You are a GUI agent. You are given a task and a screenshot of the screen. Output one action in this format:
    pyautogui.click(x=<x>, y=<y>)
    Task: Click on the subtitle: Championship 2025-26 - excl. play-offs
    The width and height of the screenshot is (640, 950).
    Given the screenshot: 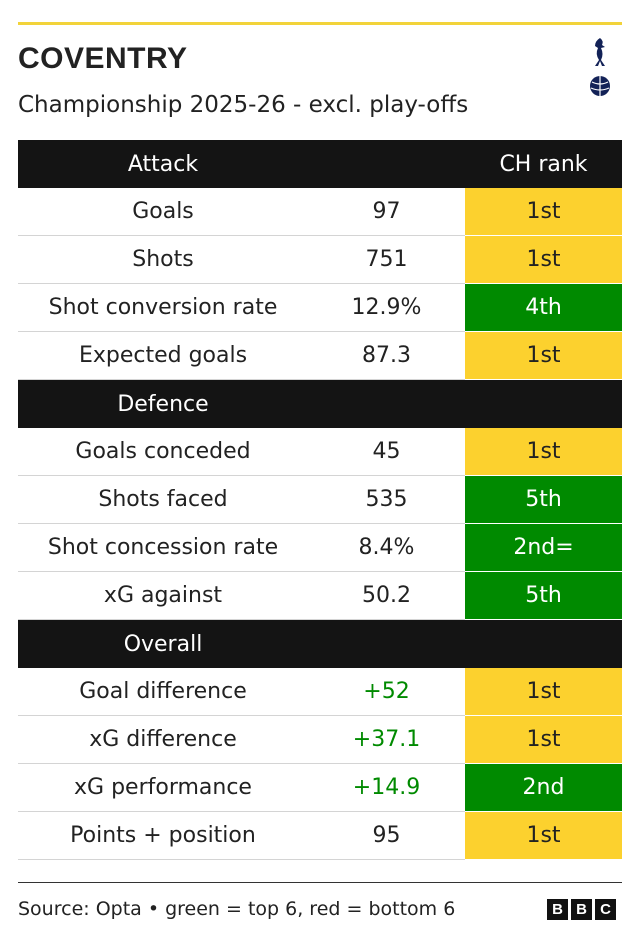 What is the action you would take?
    pyautogui.click(x=243, y=105)
    